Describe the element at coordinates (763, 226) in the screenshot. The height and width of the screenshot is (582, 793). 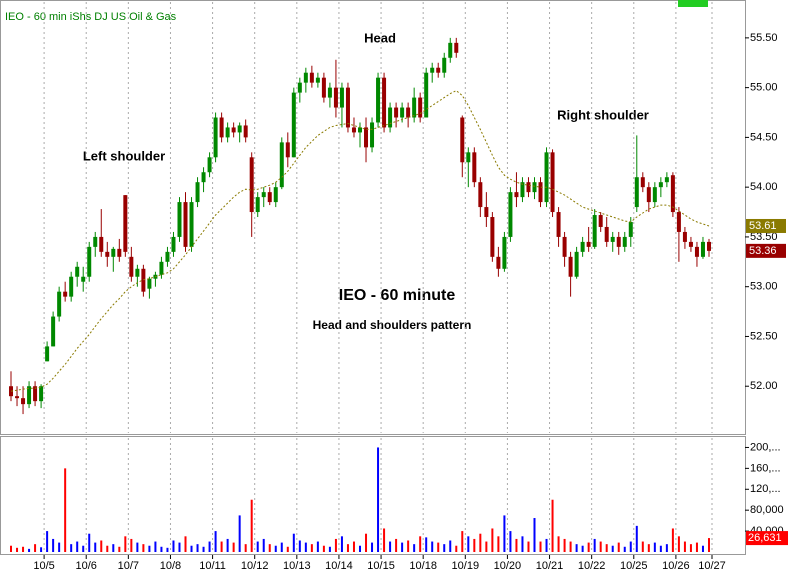
I see `last-value-label: 53.61` at that location.